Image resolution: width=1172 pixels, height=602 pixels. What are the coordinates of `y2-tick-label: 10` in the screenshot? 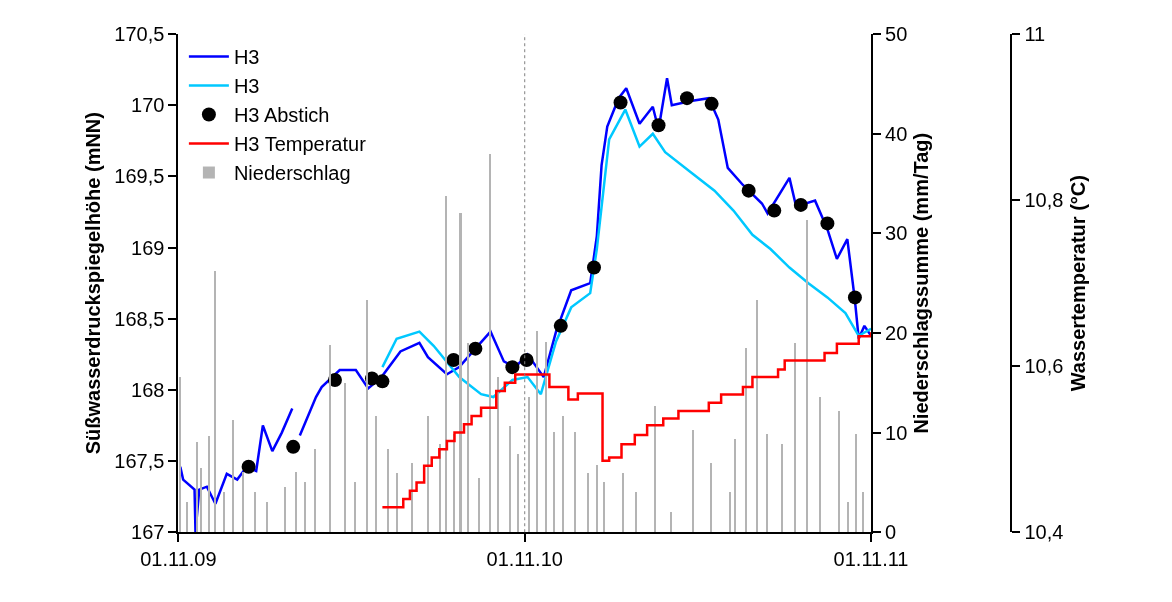 It's located at (896, 432).